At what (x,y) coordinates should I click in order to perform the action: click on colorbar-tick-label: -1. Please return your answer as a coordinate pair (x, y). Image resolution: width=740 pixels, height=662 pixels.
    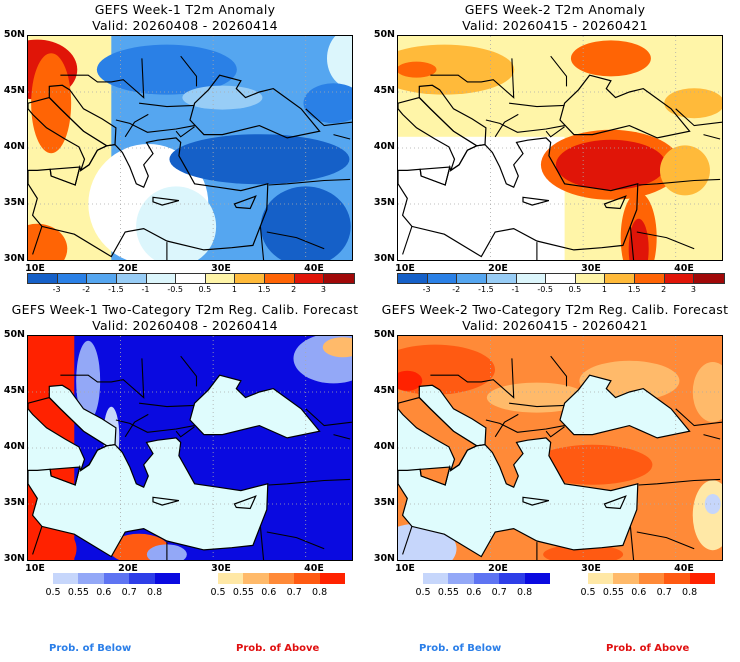
    Looking at the image, I should click on (145, 289).